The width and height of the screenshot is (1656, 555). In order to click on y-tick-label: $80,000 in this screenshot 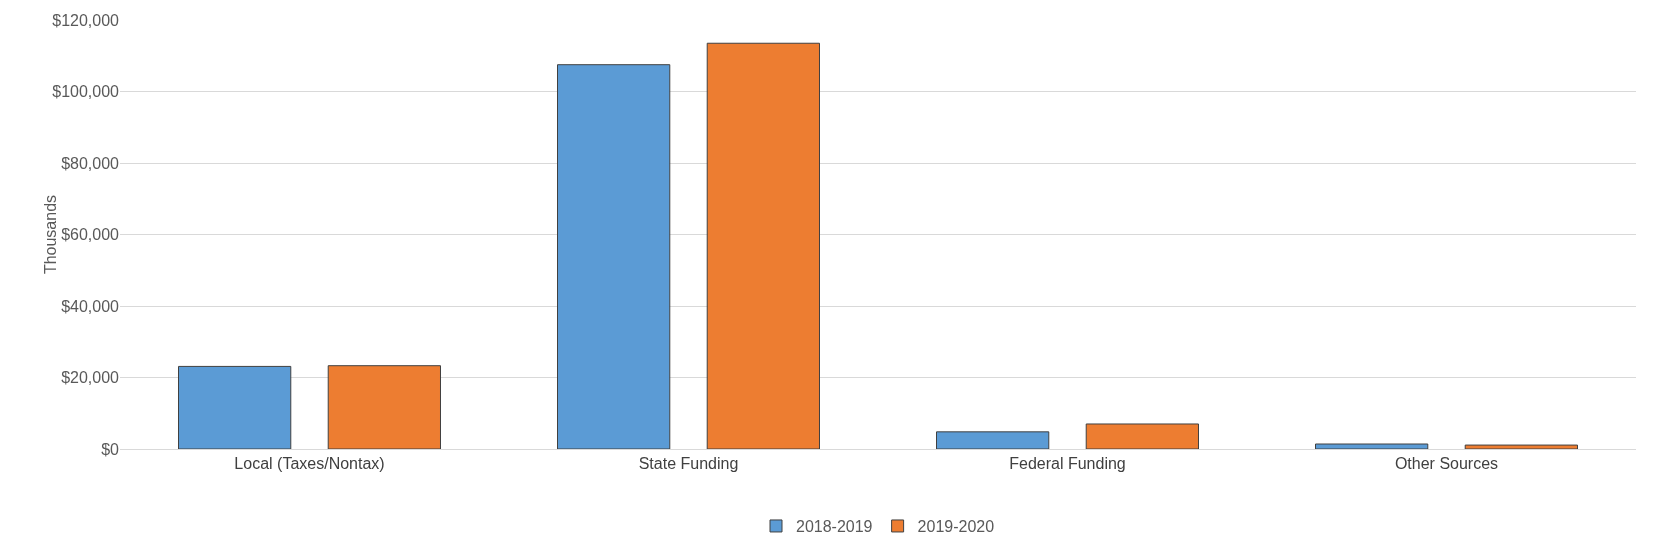, I will do `click(90, 163)`.